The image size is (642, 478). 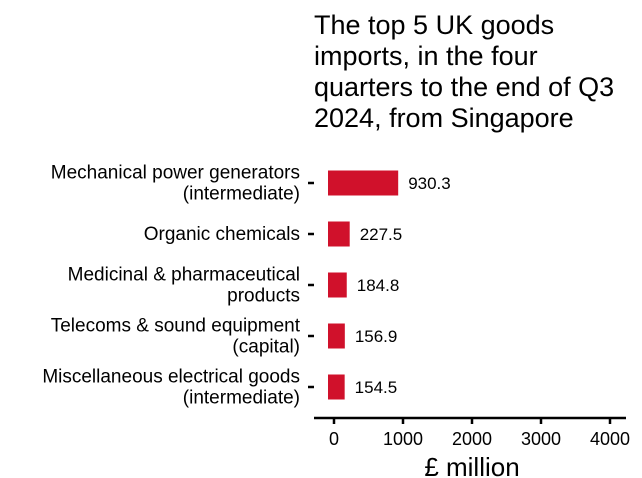 I want to click on category-label: Medicinal & pharmaceutical, so click(x=184, y=275).